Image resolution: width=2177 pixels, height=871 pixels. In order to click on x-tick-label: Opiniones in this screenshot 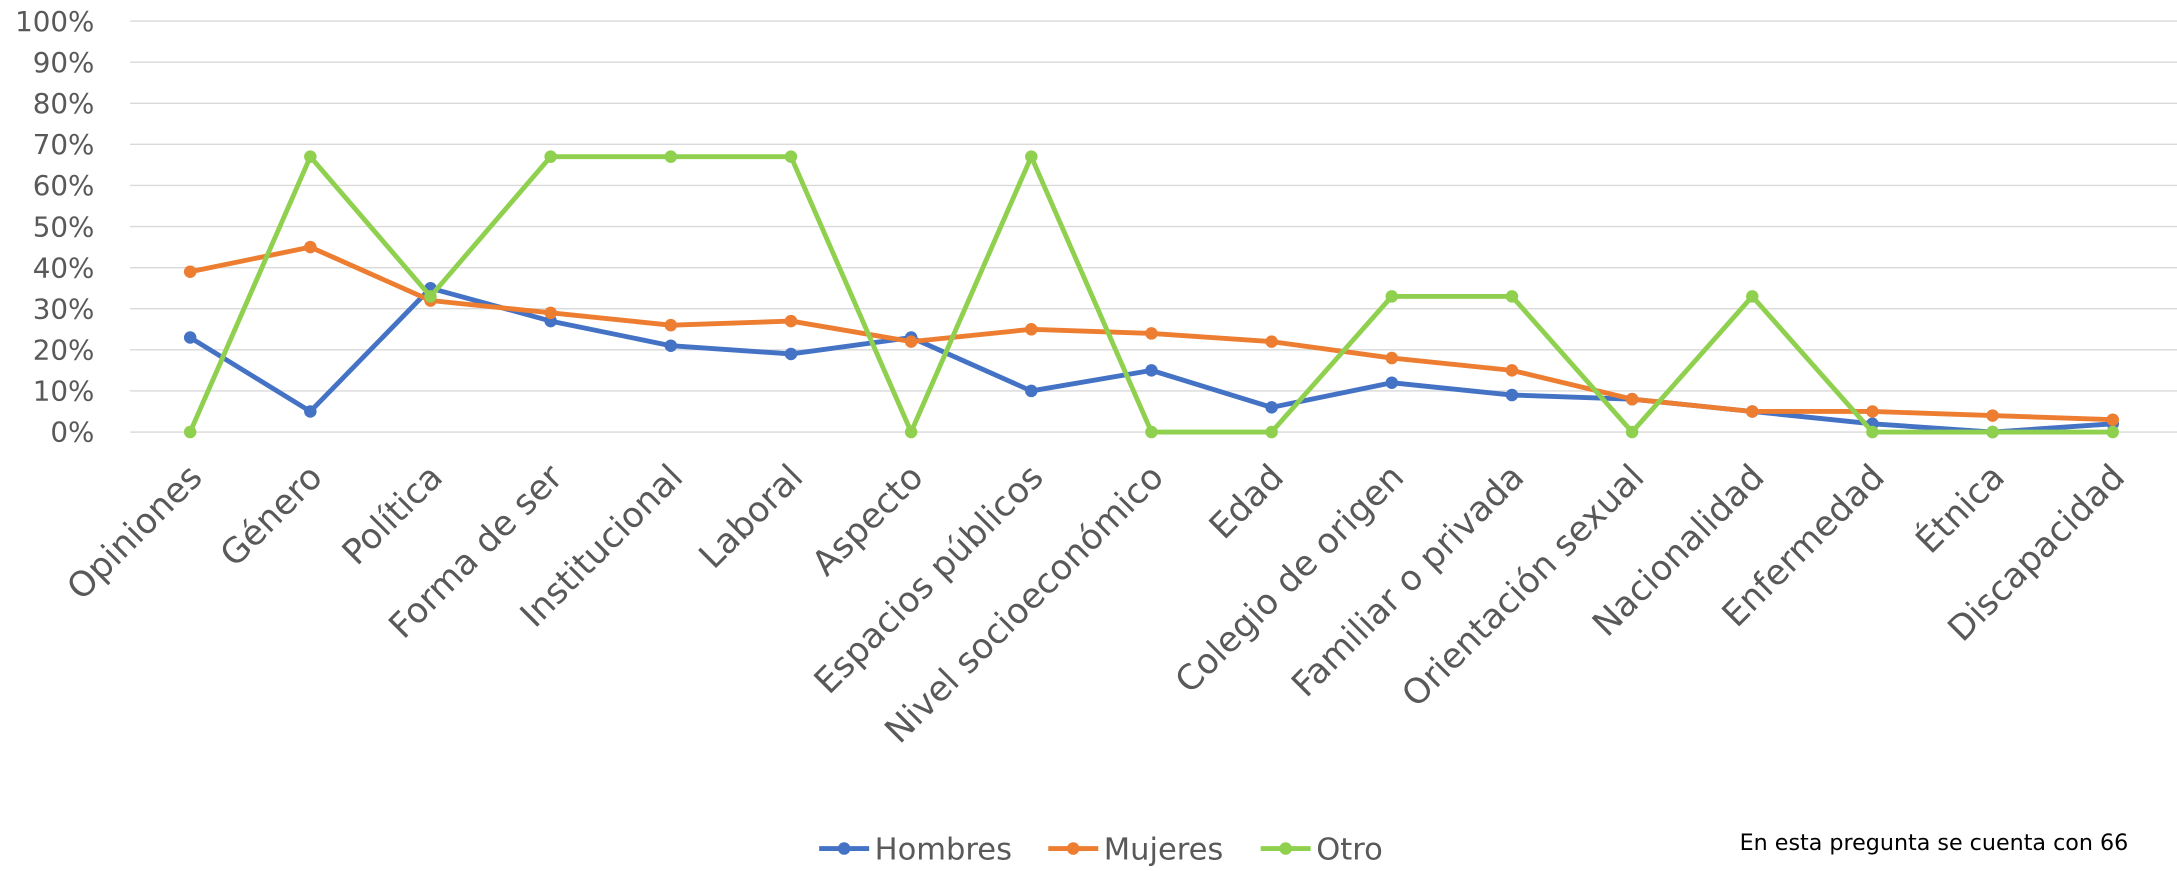, I will do `click(135, 532)`.